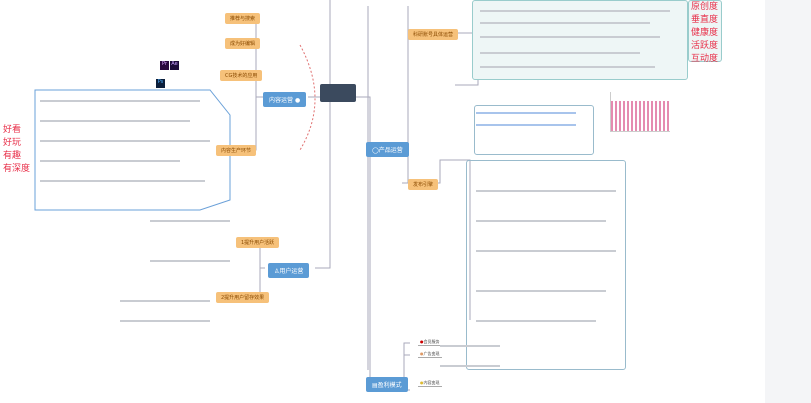 The image size is (811, 403). Describe the element at coordinates (297, 100) in the screenshot. I see `collapse-badge-icon: ●` at that location.